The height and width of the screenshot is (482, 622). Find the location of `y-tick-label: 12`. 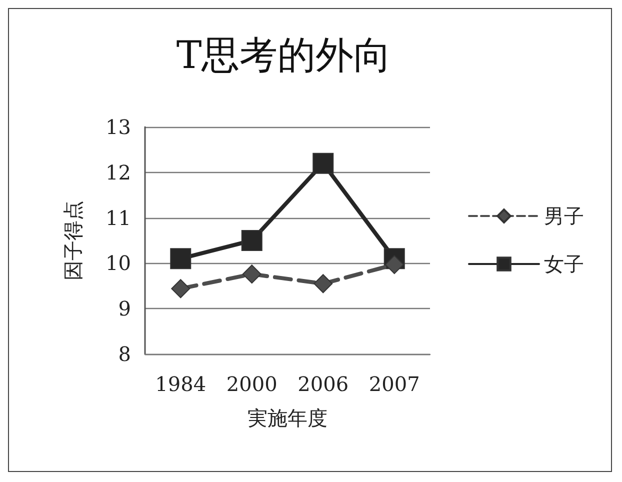

y-tick-label: 12 is located at coordinates (118, 172).